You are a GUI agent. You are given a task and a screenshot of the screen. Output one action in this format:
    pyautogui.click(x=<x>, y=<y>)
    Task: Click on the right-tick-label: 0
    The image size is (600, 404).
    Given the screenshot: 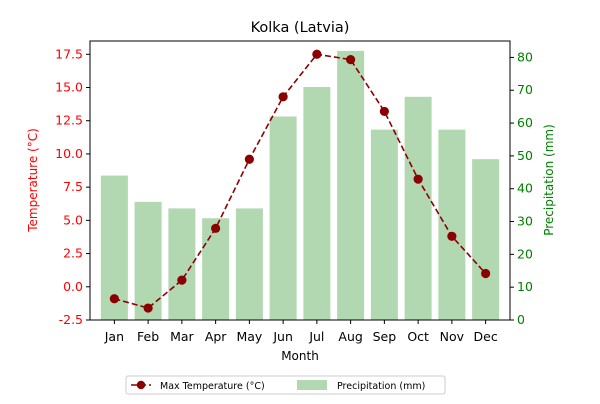 What is the action you would take?
    pyautogui.click(x=521, y=319)
    